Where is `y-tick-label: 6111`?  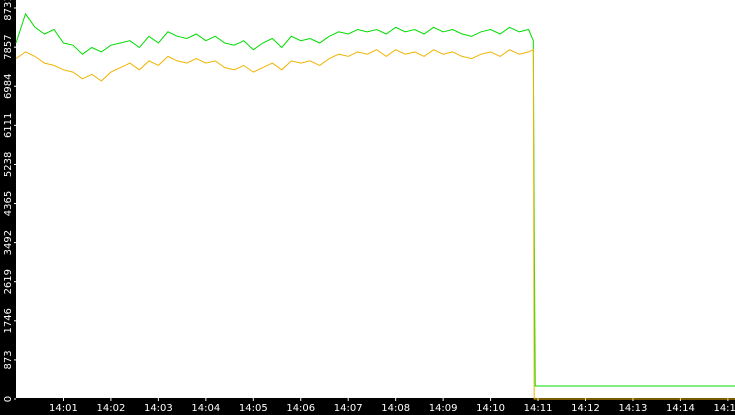
y-tick-label: 6111 is located at coordinates (8, 125).